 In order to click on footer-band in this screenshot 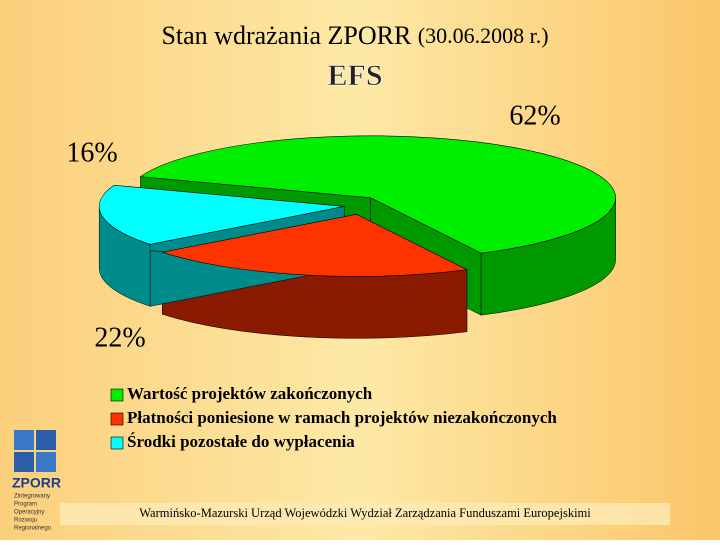, I will do `click(365, 514)`.